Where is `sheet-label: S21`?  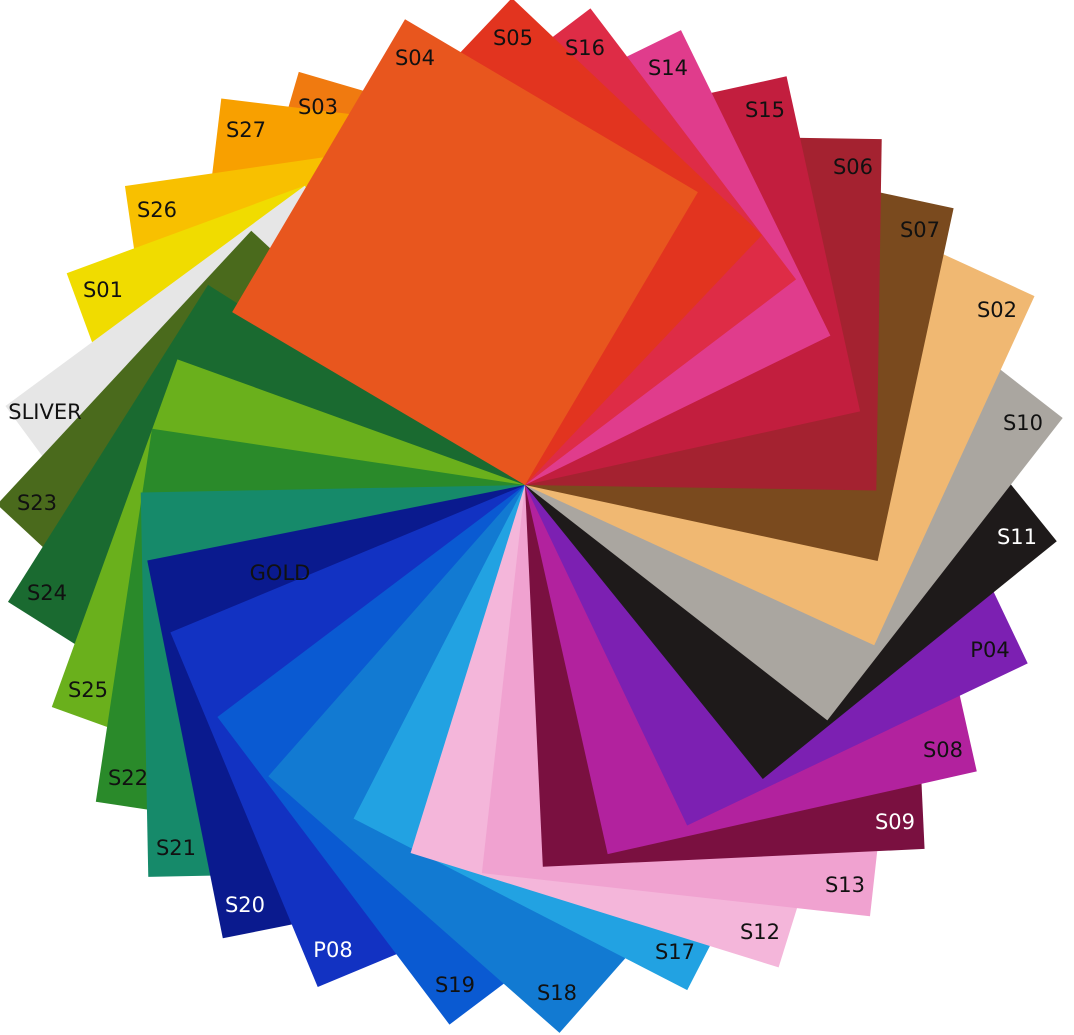
sheet-label: S21 is located at coordinates (176, 848).